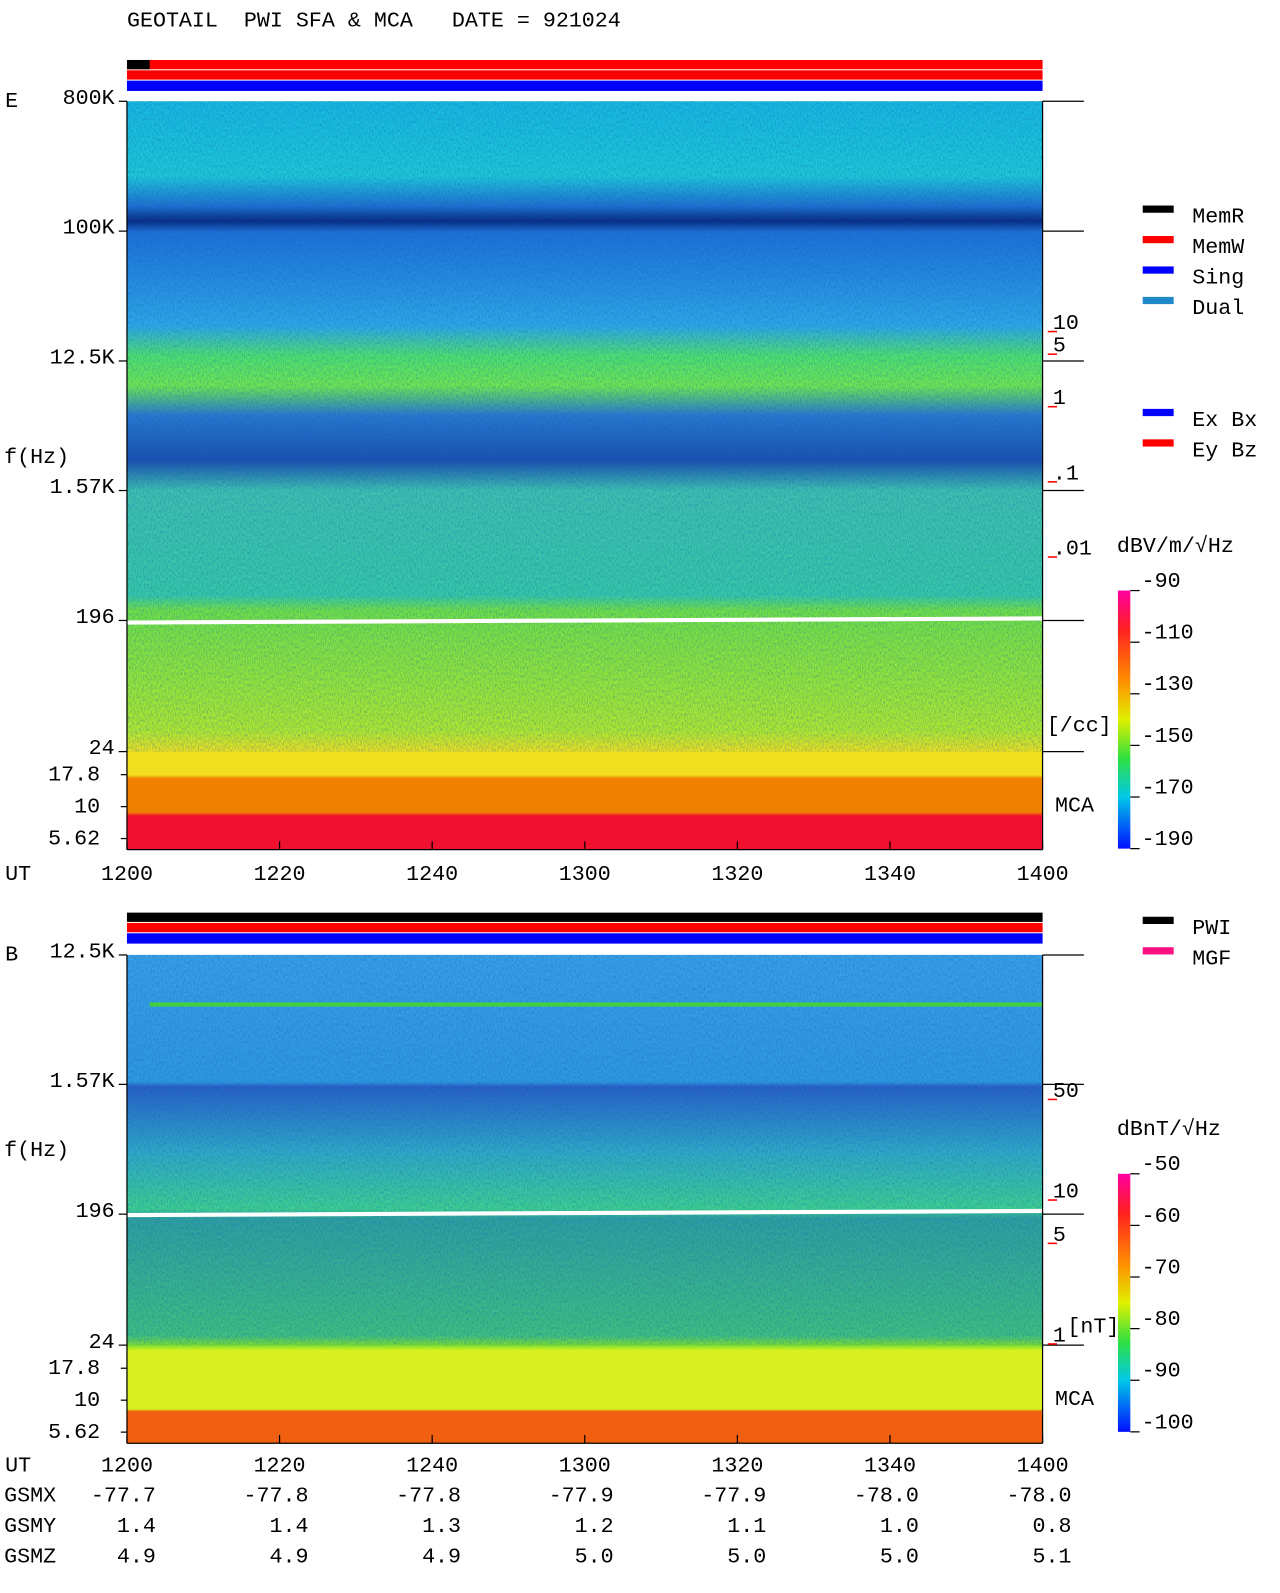 The image size is (1280, 1593). Describe the element at coordinates (1168, 736) in the screenshot. I see `colorbar-tick-label: -150` at that location.